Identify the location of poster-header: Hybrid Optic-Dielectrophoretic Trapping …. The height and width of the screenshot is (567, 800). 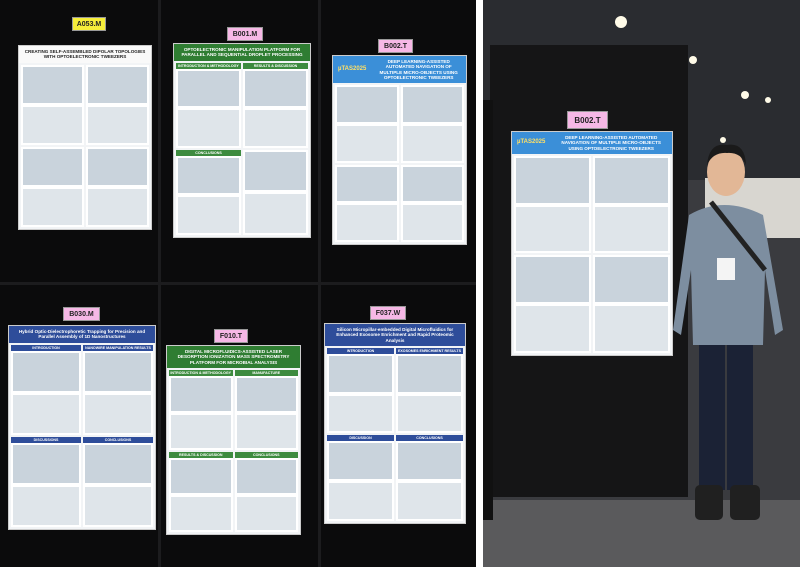
(82, 334).